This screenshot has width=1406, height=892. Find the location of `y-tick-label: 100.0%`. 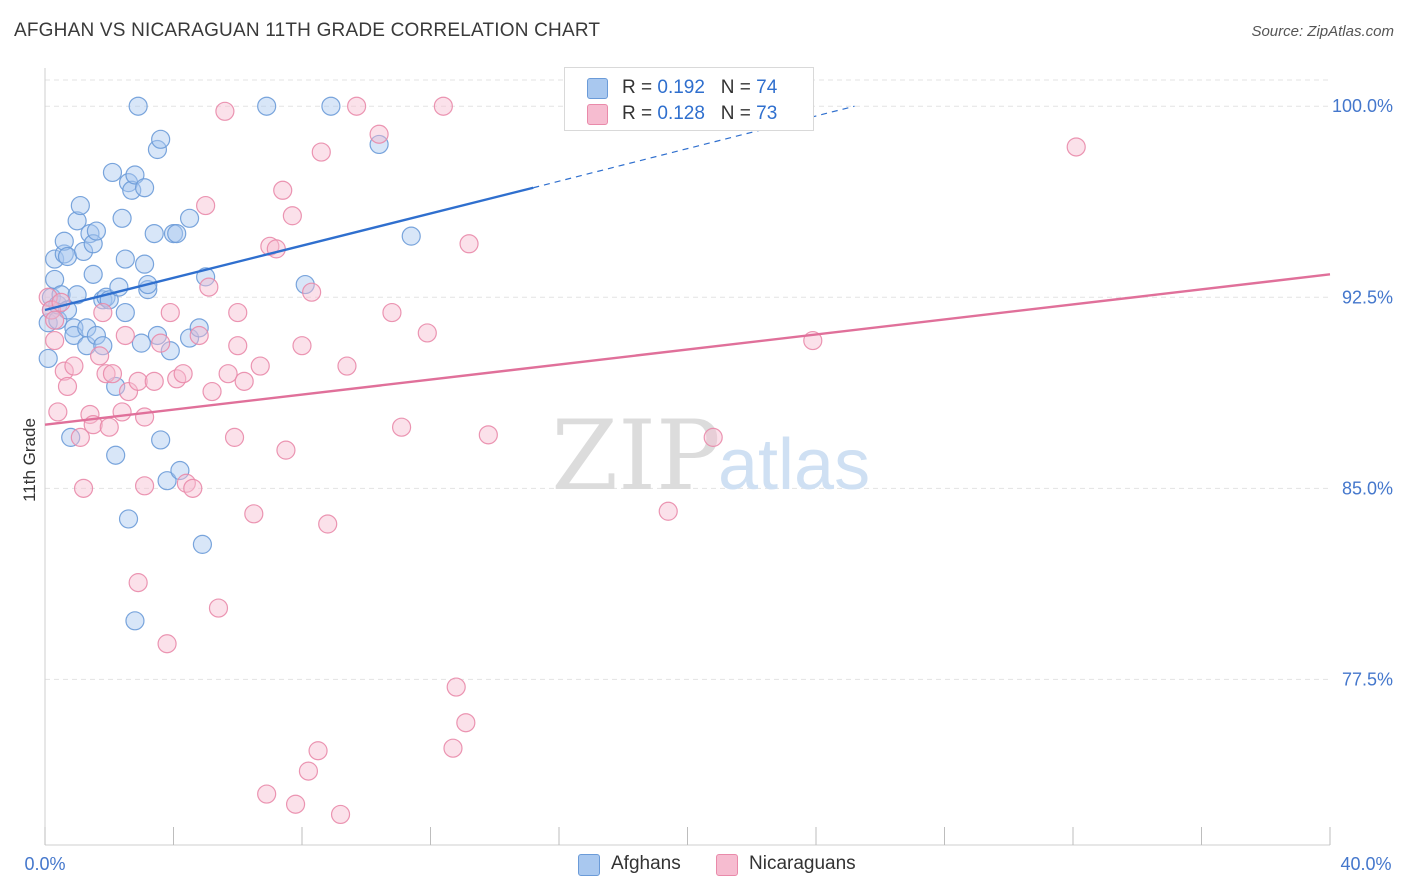

y-tick-label: 100.0% is located at coordinates (1362, 106).